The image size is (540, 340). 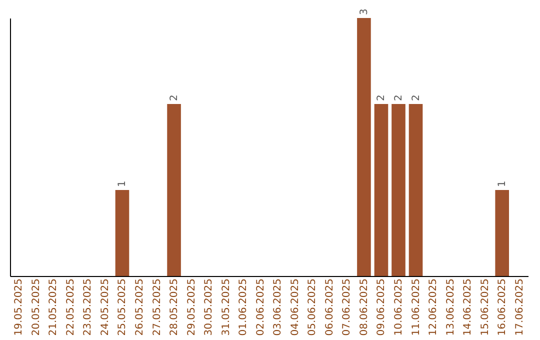 What do you see at coordinates (330, 307) in the screenshot?
I see `x-tick-label: 06.06.2025` at bounding box center [330, 307].